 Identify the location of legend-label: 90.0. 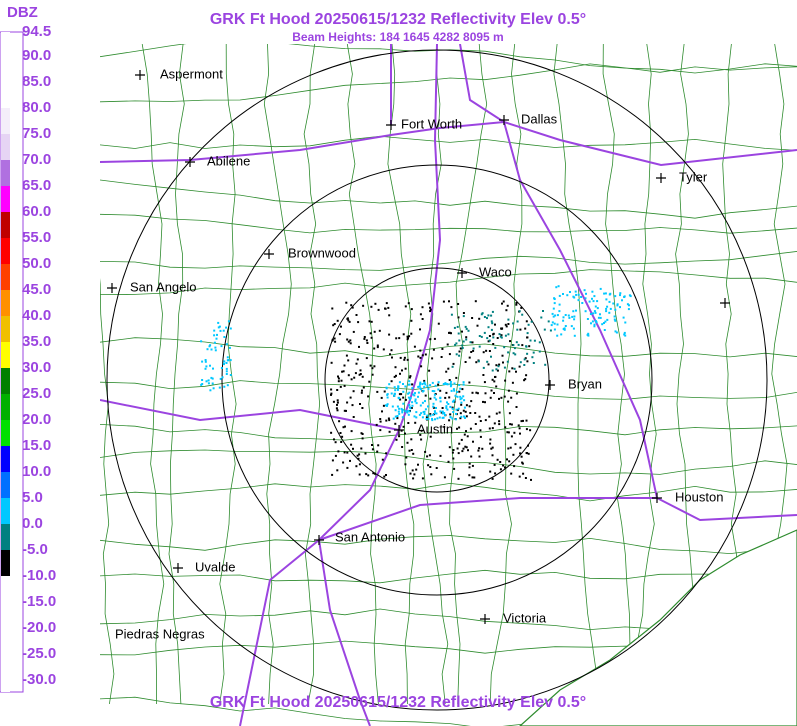
(36, 55).